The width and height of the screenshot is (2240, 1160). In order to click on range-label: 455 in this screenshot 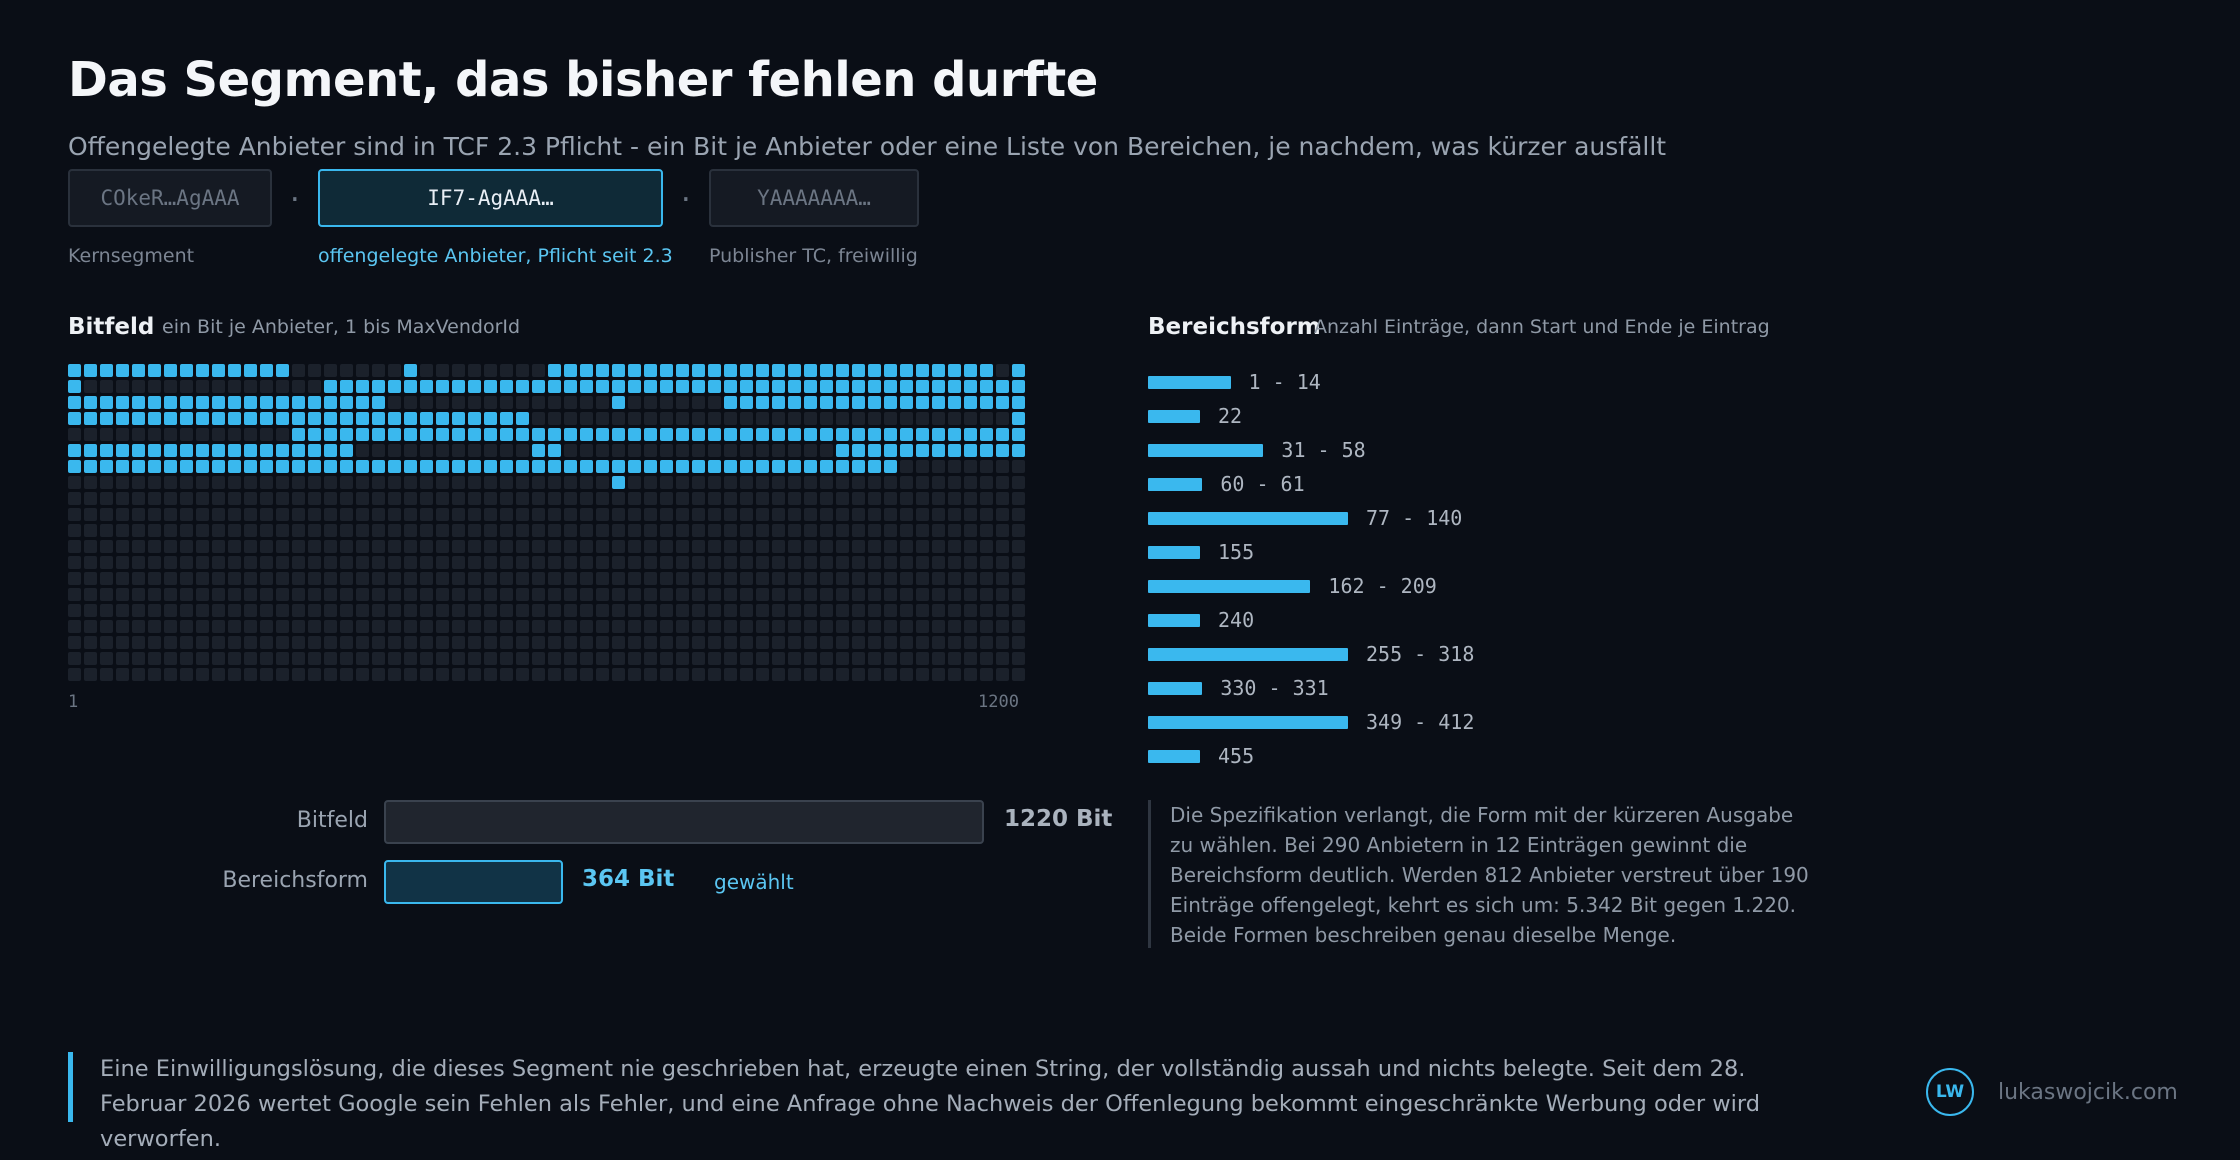, I will do `click(1236, 756)`.